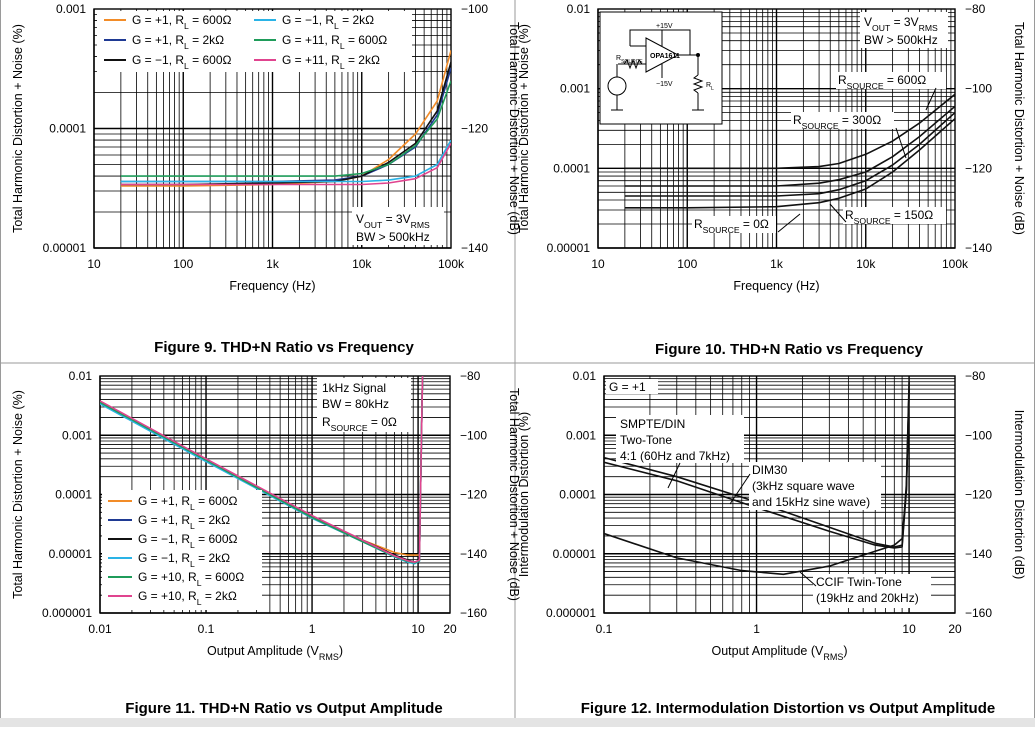 This screenshot has height=732, width=1035. I want to click on annotation-bandwidth: BW > 500kHz, so click(393, 237).